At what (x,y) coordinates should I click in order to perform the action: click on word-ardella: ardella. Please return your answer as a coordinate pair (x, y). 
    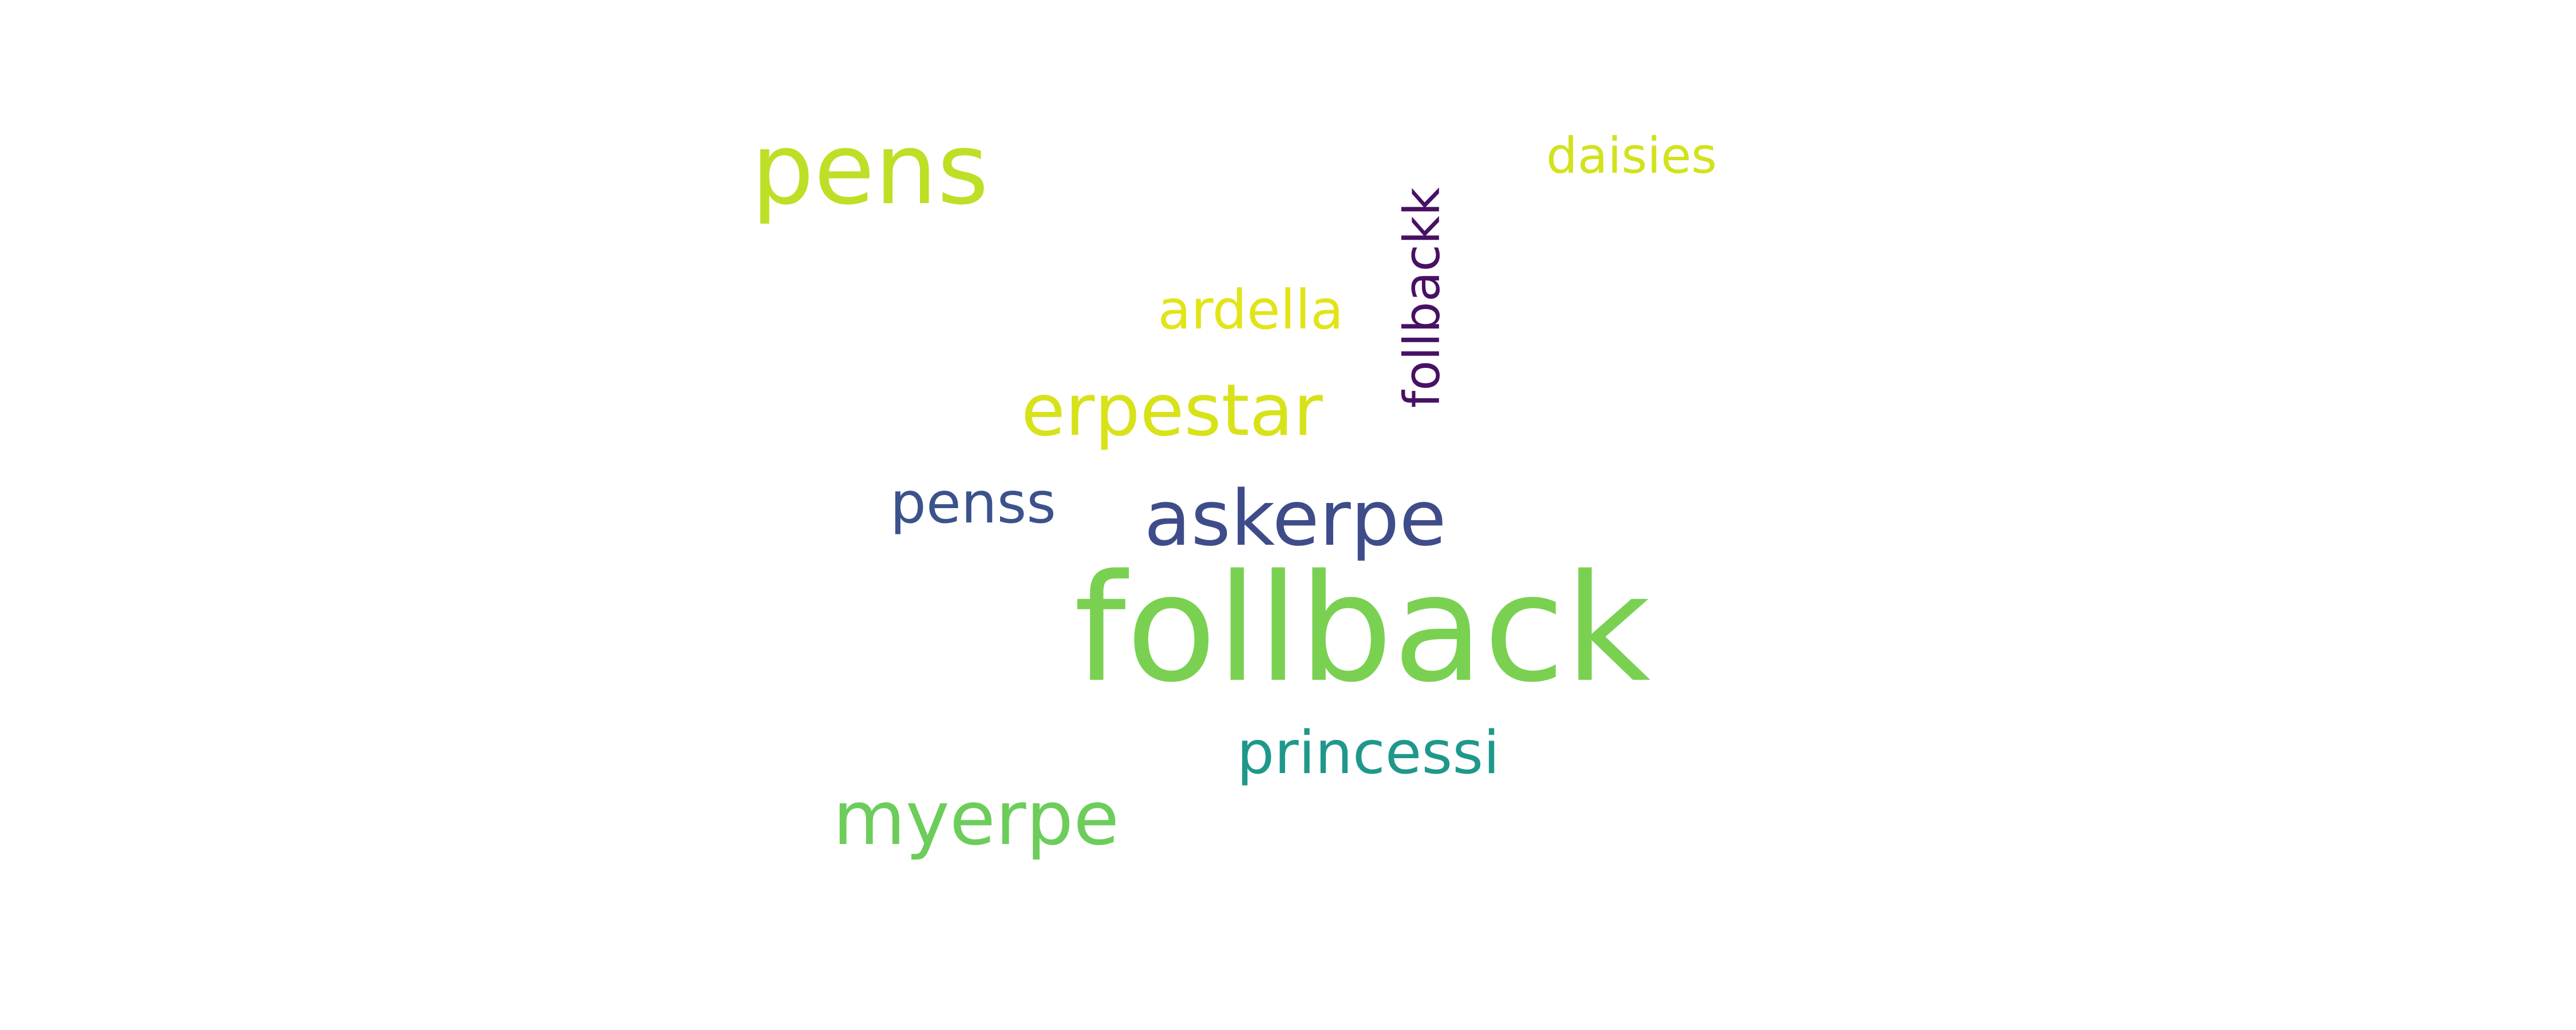
    Looking at the image, I should click on (1250, 310).